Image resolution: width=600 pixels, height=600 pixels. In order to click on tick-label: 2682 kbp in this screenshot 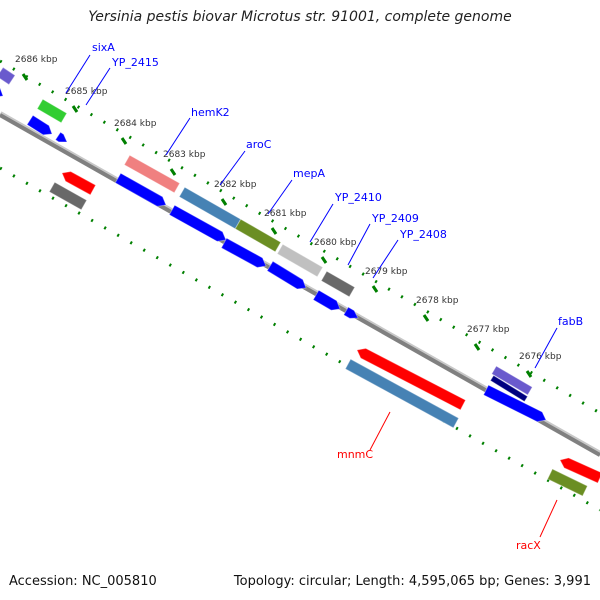, I will do `click(235, 185)`.